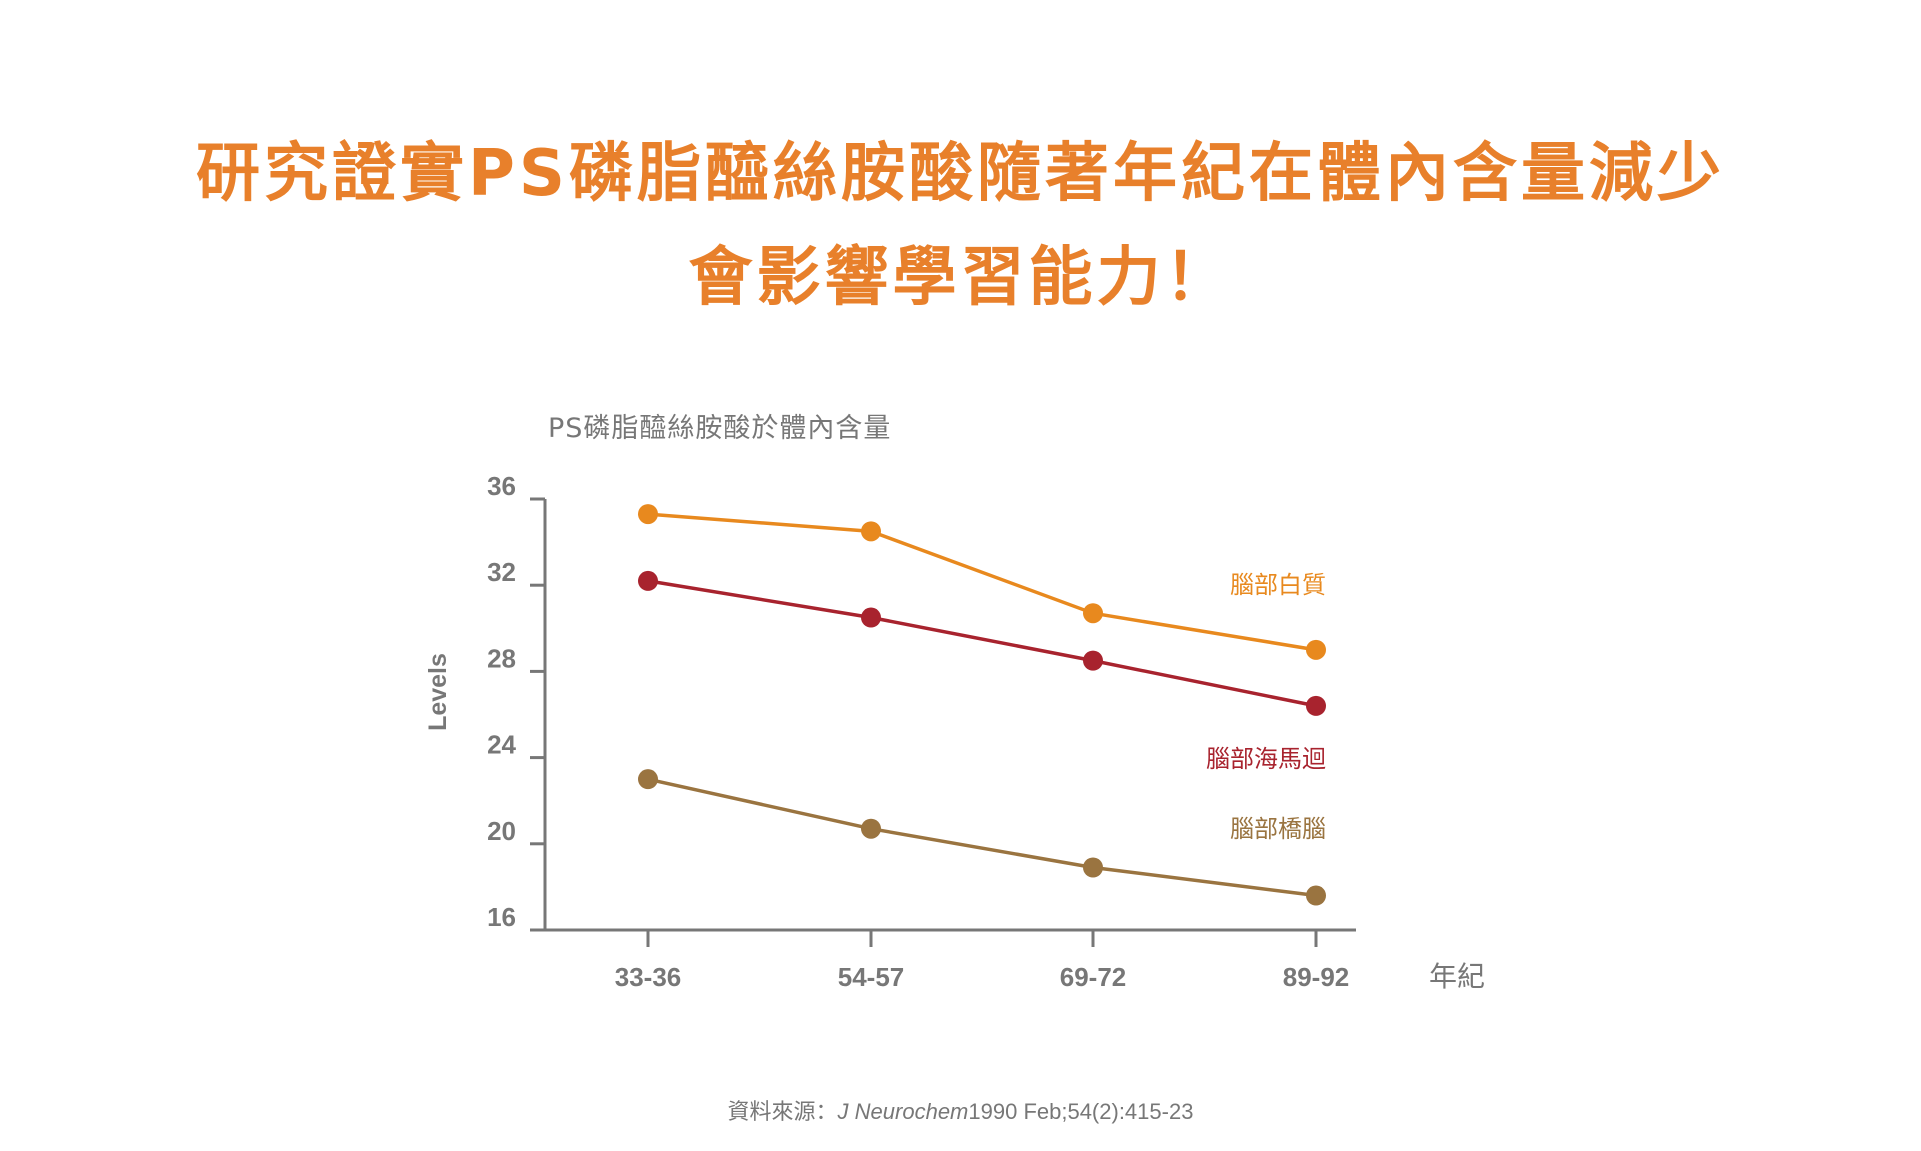 The width and height of the screenshot is (1921, 1151). Describe the element at coordinates (1081, 1111) in the screenshot. I see `source-reference: 1990 Feb;54(2):415-23` at that location.